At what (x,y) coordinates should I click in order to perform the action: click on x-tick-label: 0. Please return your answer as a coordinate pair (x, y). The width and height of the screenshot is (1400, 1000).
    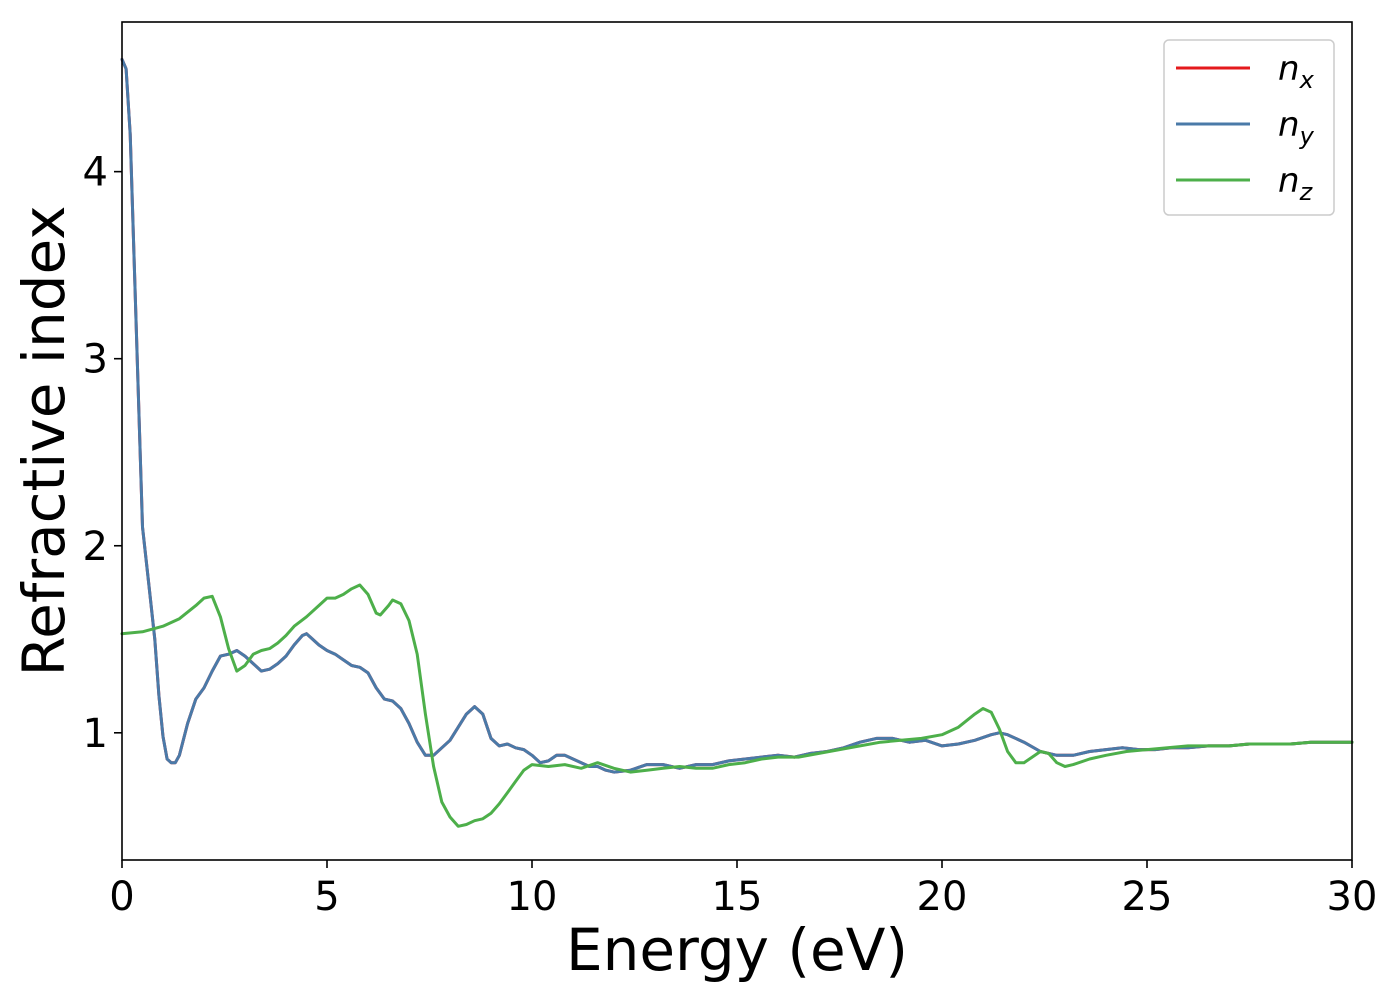
    Looking at the image, I should click on (121, 897).